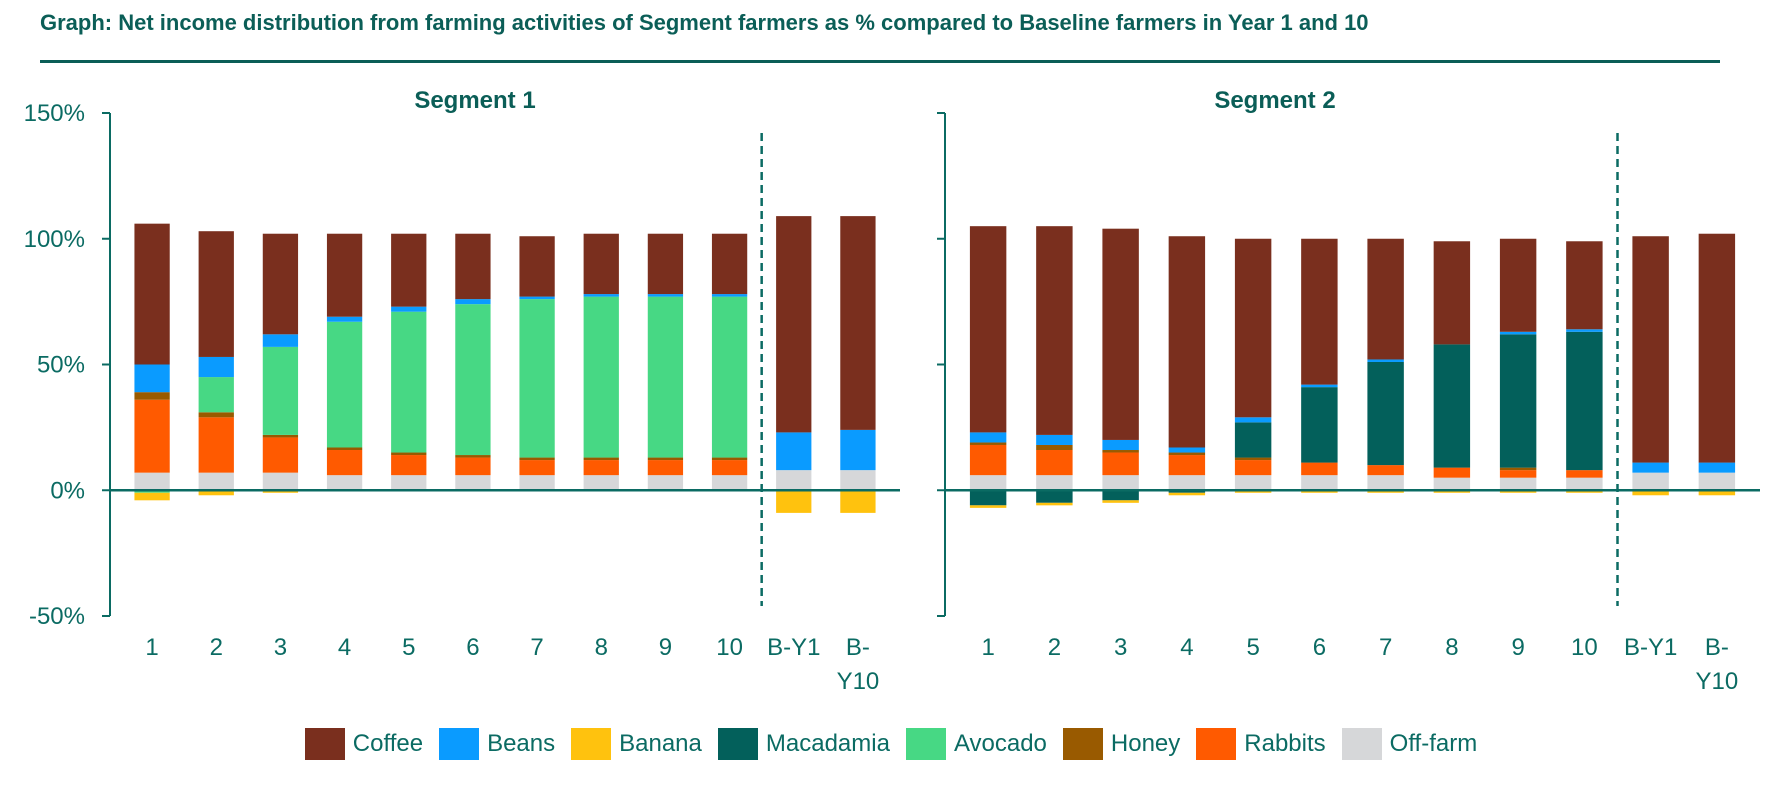 This screenshot has width=1782, height=794. I want to click on legend-item: Off-farm, so click(1409, 744).